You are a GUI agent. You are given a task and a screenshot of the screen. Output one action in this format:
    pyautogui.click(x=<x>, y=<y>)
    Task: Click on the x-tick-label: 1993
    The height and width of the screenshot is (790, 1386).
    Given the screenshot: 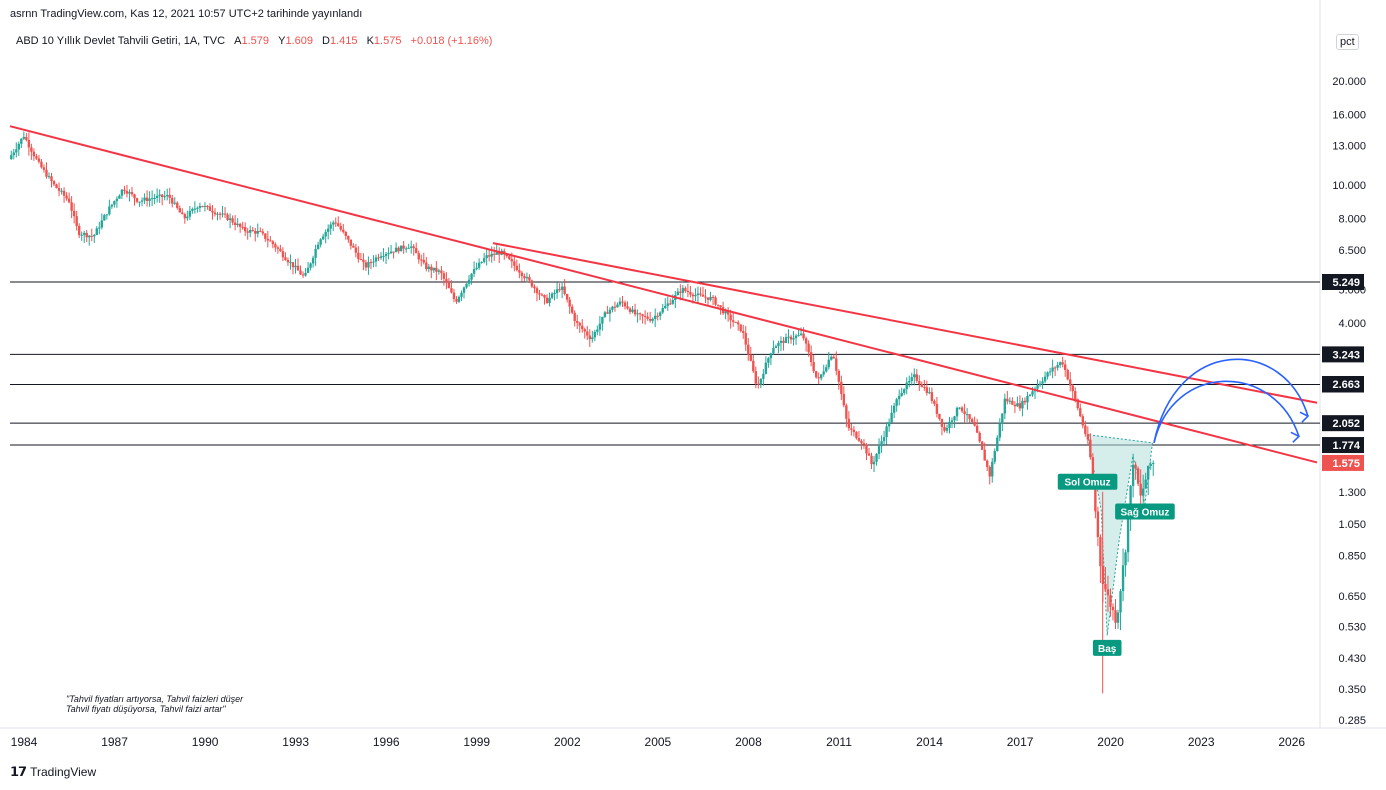 What is the action you would take?
    pyautogui.click(x=295, y=742)
    